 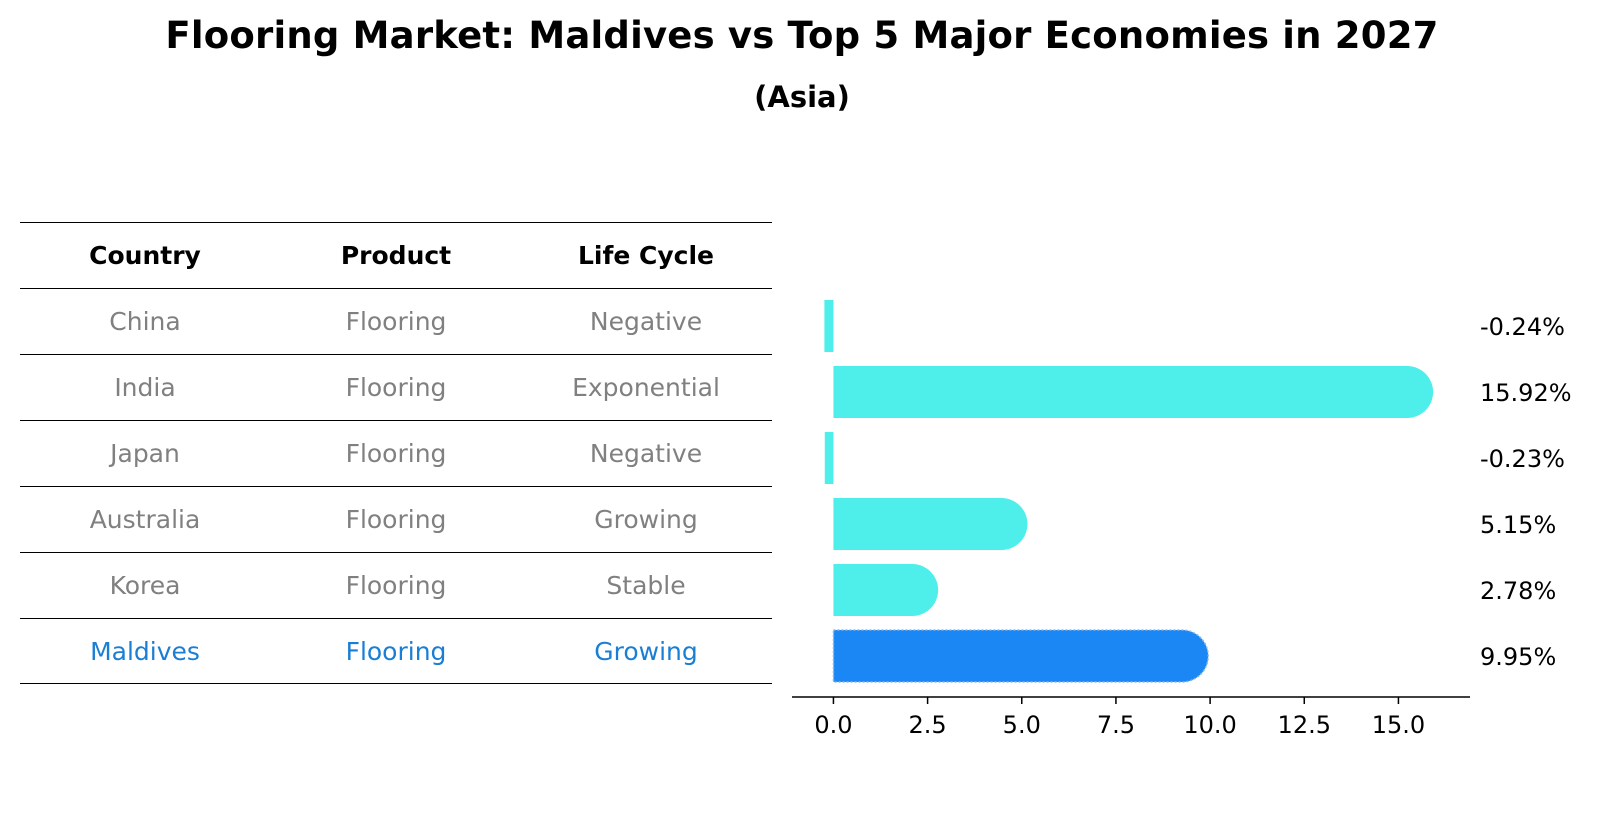 I want to click on bar-maldives, so click(x=1020, y=656).